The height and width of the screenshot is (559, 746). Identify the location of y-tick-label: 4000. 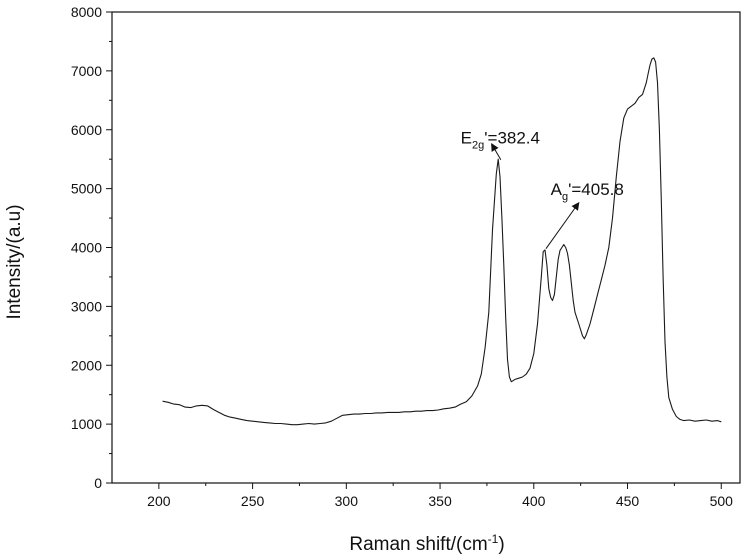
(86, 248).